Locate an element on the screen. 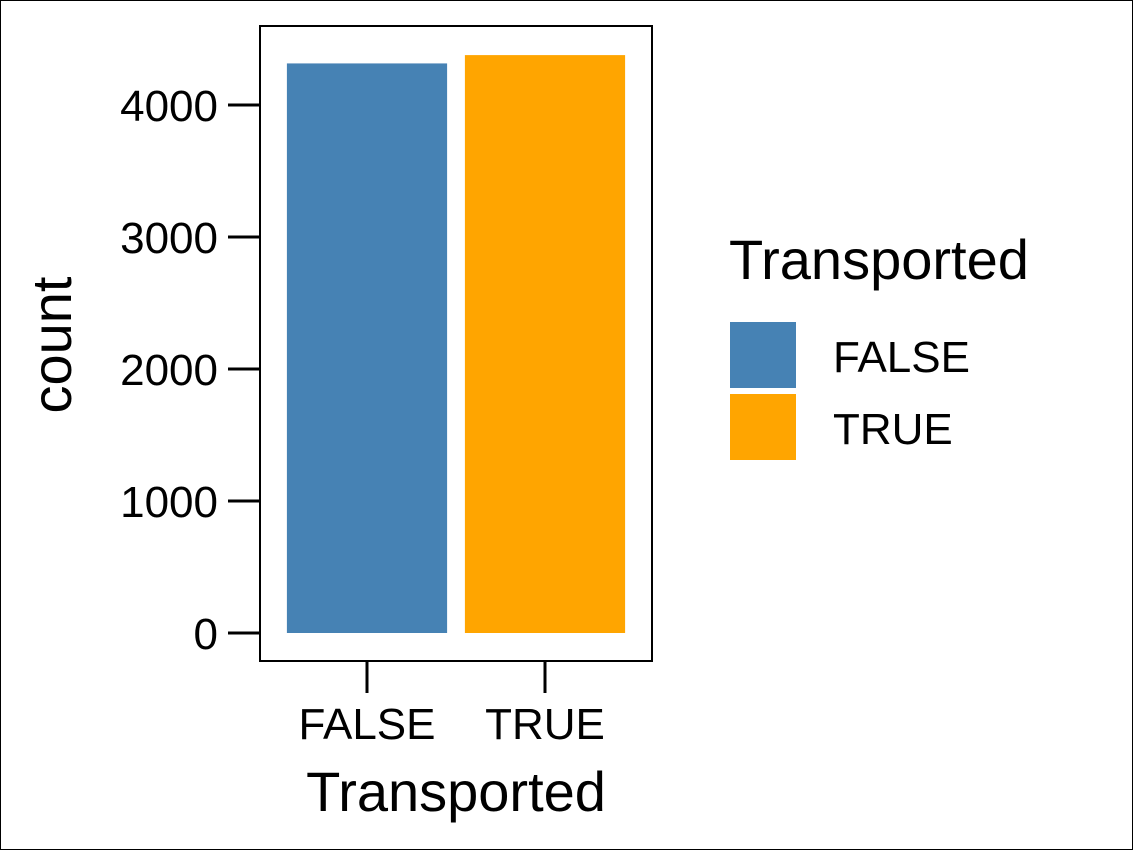  x-axis: FALSE TRUE is located at coordinates (452, 705).